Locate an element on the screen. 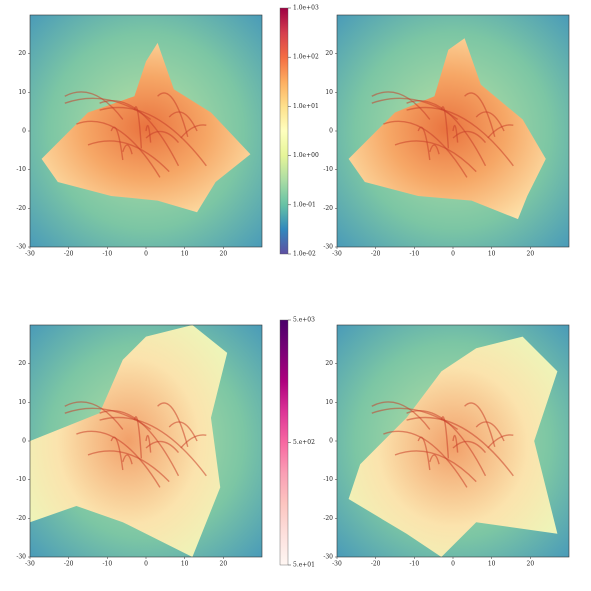 This screenshot has height=591, width=591. colorbar-tick-label: 5.e+03 is located at coordinates (304, 320).